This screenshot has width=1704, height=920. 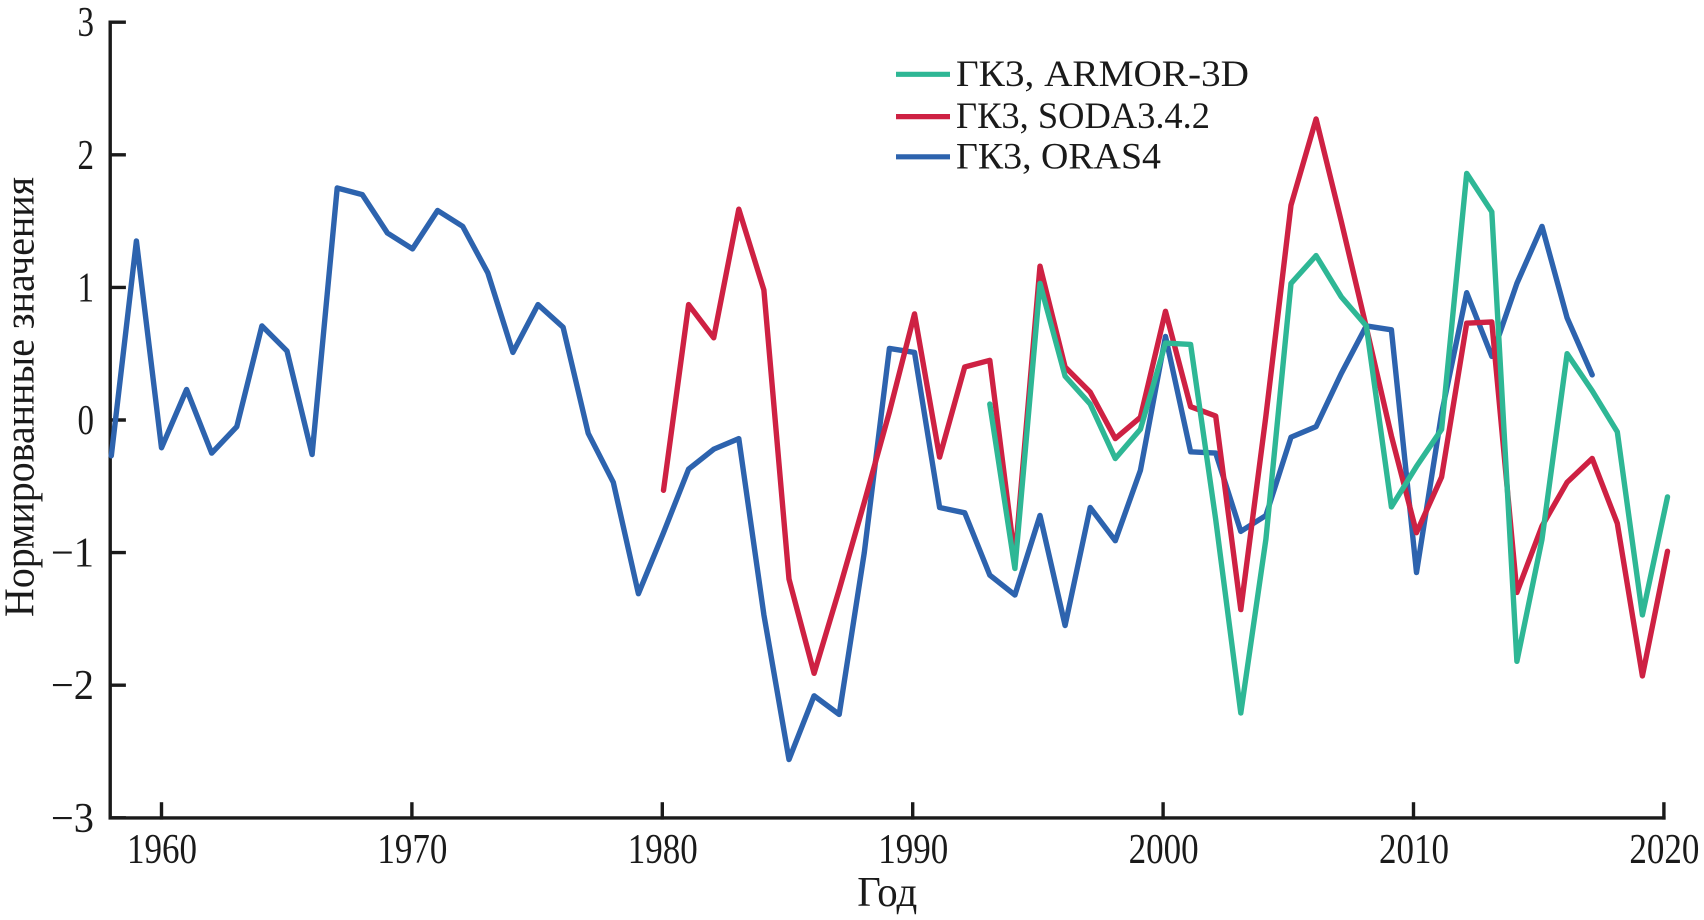 I want to click on svg-text: 2, so click(x=86, y=156).